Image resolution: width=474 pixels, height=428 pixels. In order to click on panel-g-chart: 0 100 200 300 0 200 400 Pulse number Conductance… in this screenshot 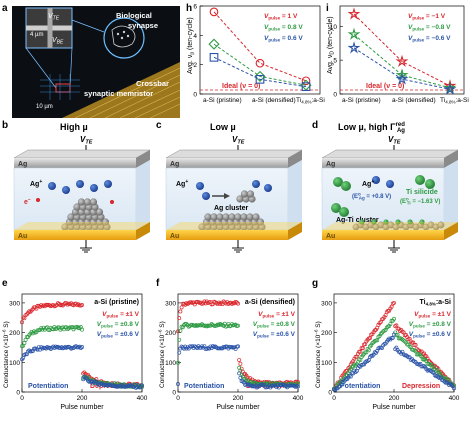, I will do `click(387, 352)`.